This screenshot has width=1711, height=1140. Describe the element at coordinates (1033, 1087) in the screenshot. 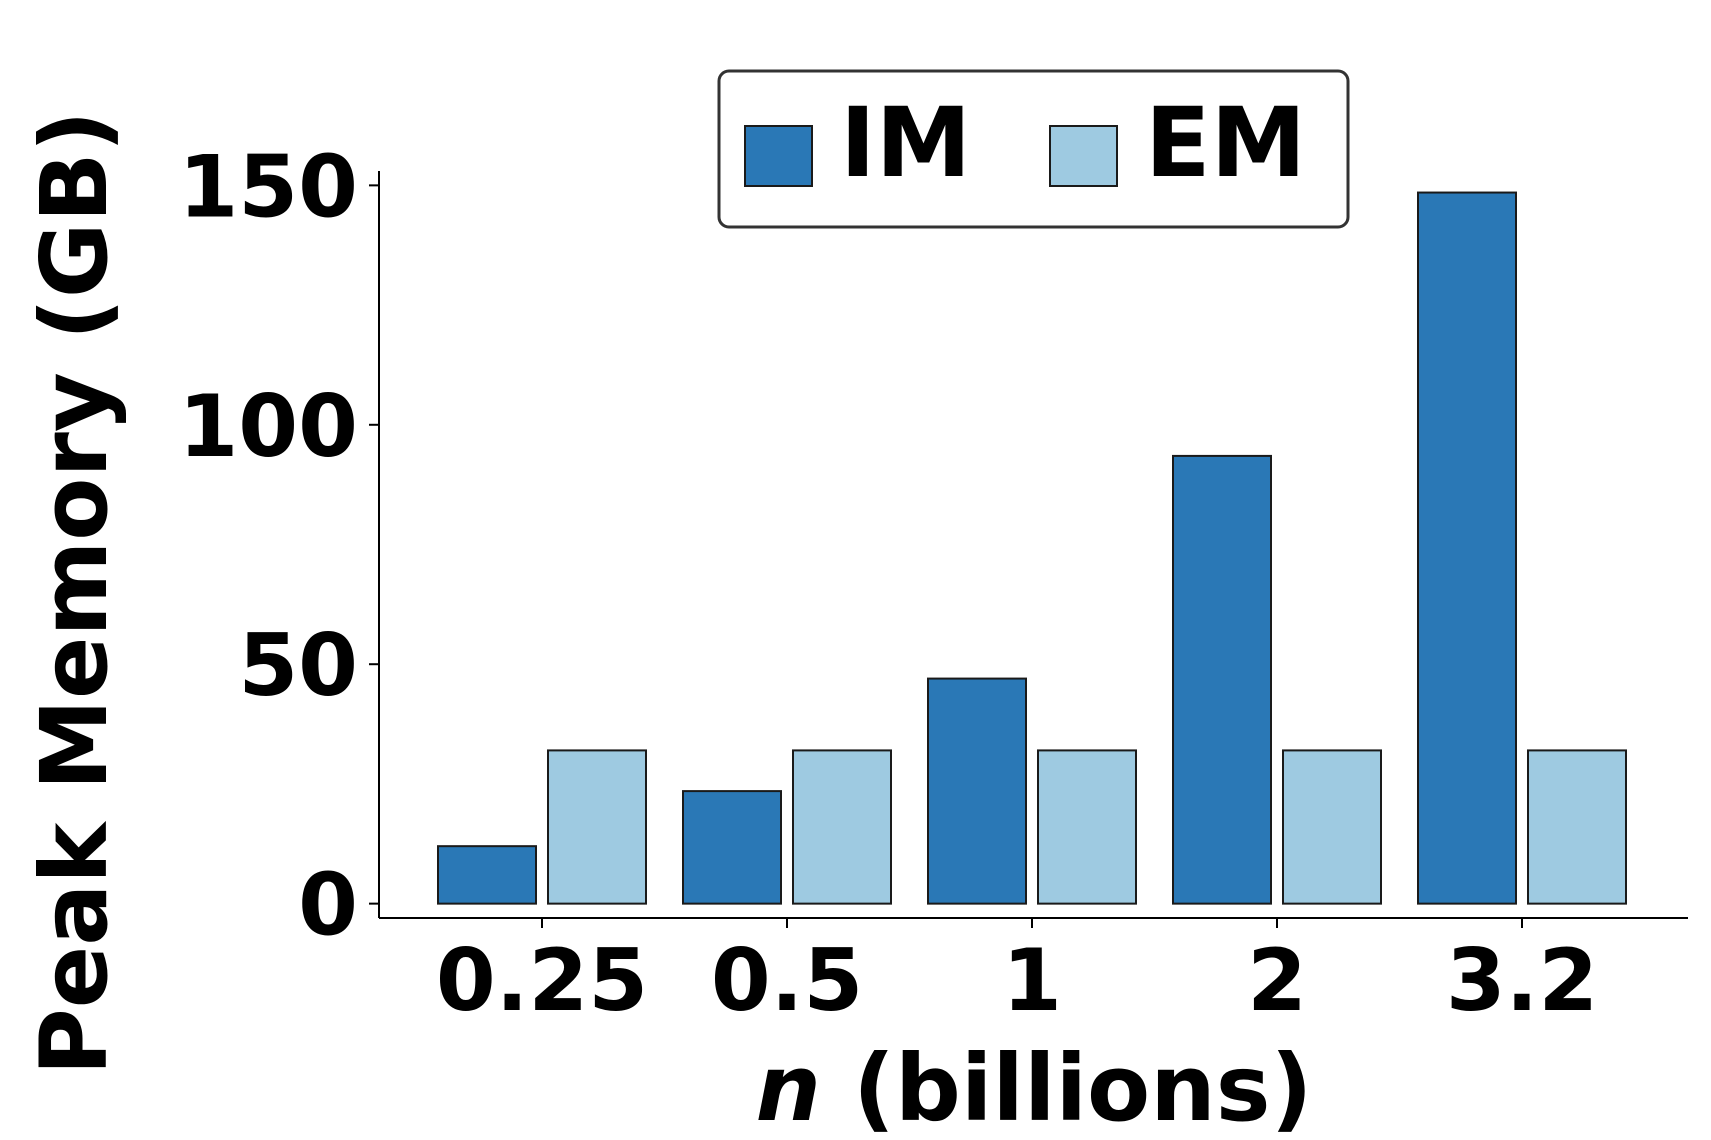

I see `x-axis-label: n (billions)` at that location.